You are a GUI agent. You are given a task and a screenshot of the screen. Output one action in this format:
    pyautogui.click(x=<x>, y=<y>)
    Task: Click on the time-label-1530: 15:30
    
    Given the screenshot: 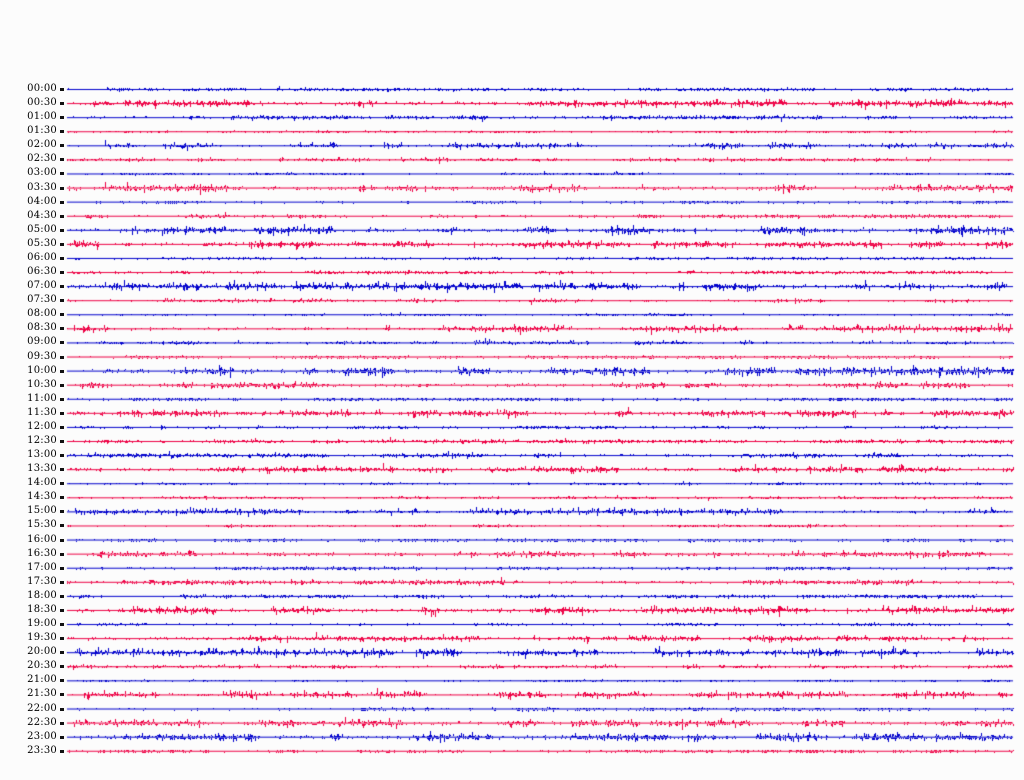 What is the action you would take?
    pyautogui.click(x=42, y=525)
    